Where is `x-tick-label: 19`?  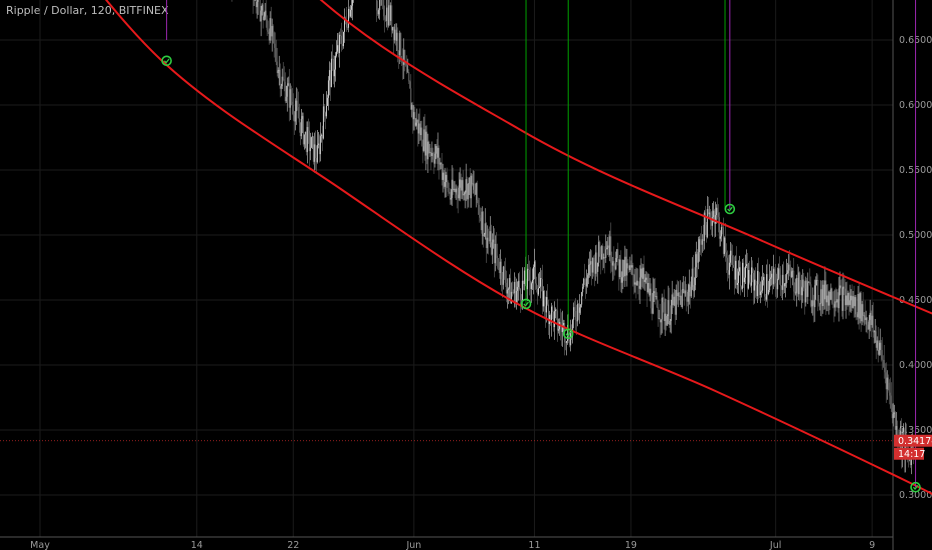 x-tick-label: 19 is located at coordinates (631, 545).